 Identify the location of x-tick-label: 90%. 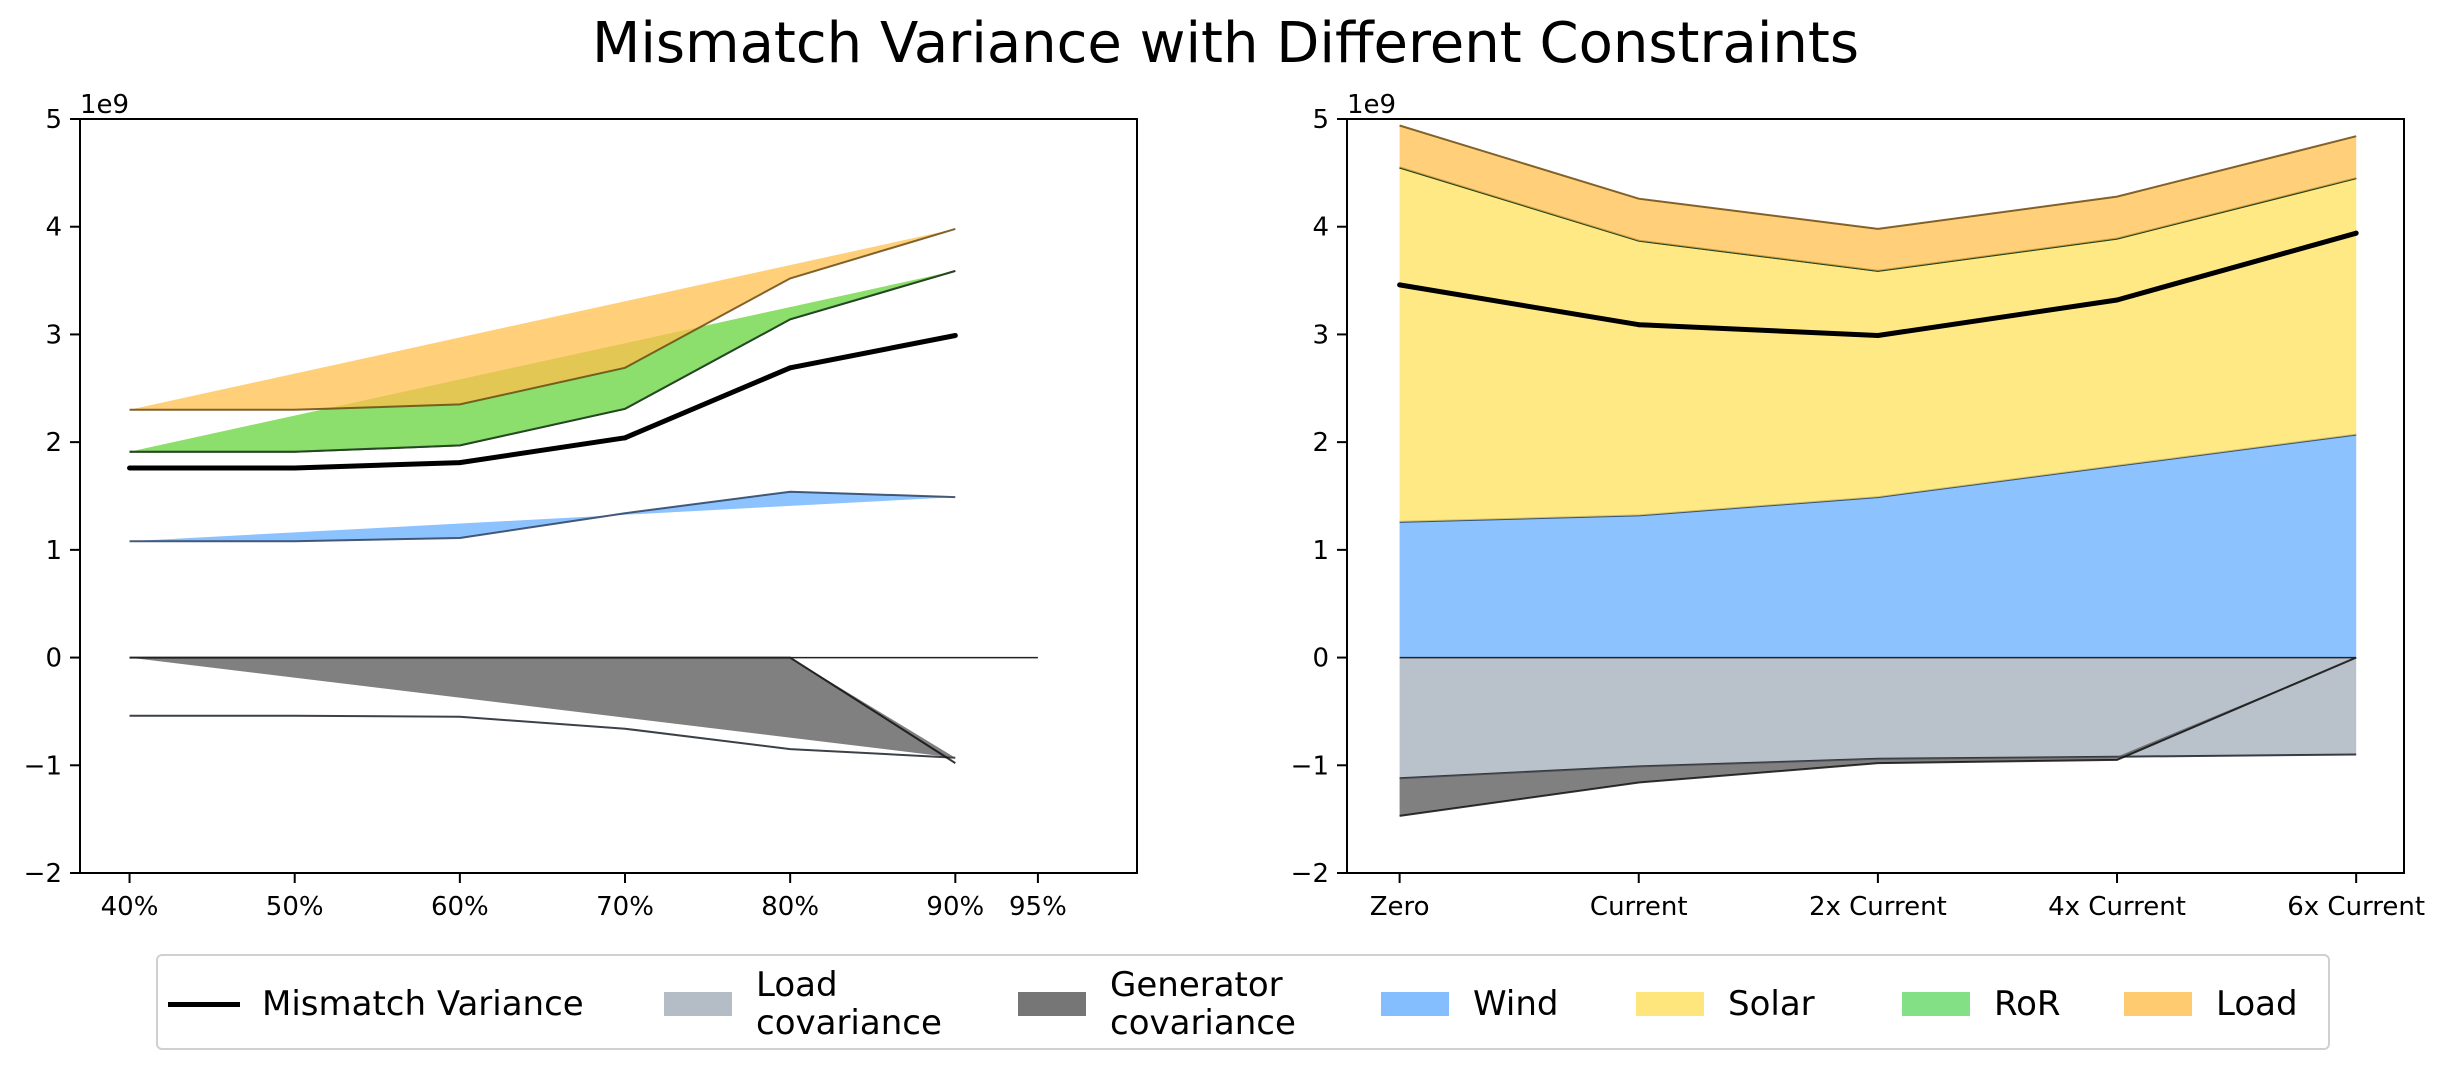
(955, 907).